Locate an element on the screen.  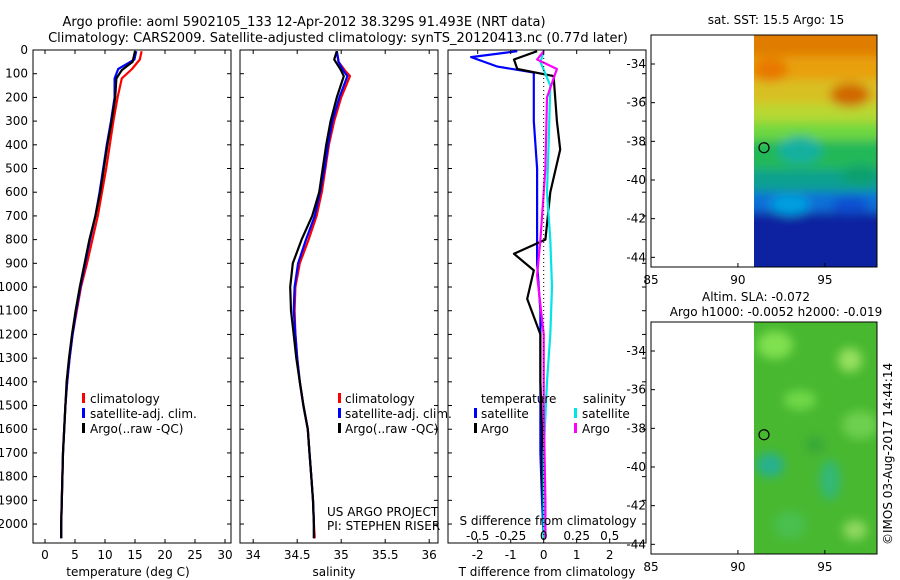
depth-tick-label: 1000 is located at coordinates (14, 287).